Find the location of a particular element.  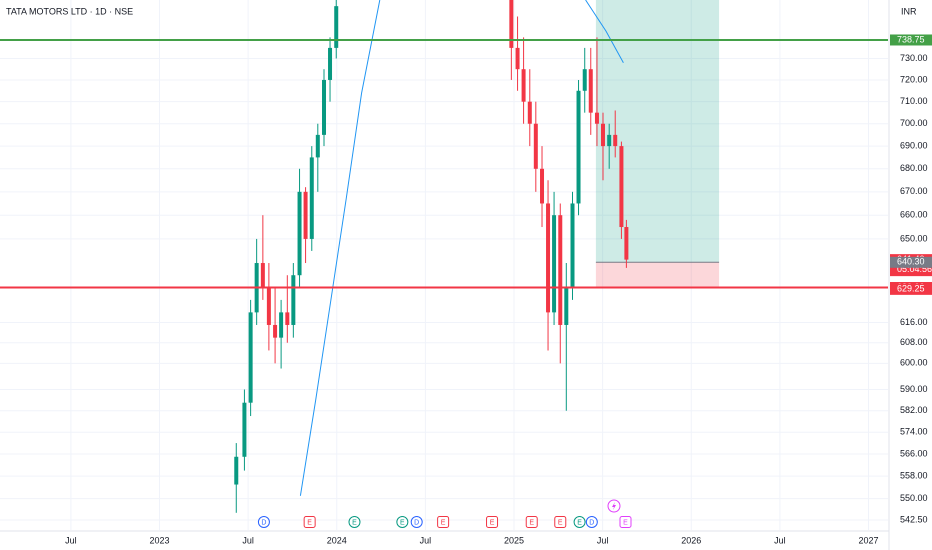

x-tick-label: 2025 is located at coordinates (514, 540).